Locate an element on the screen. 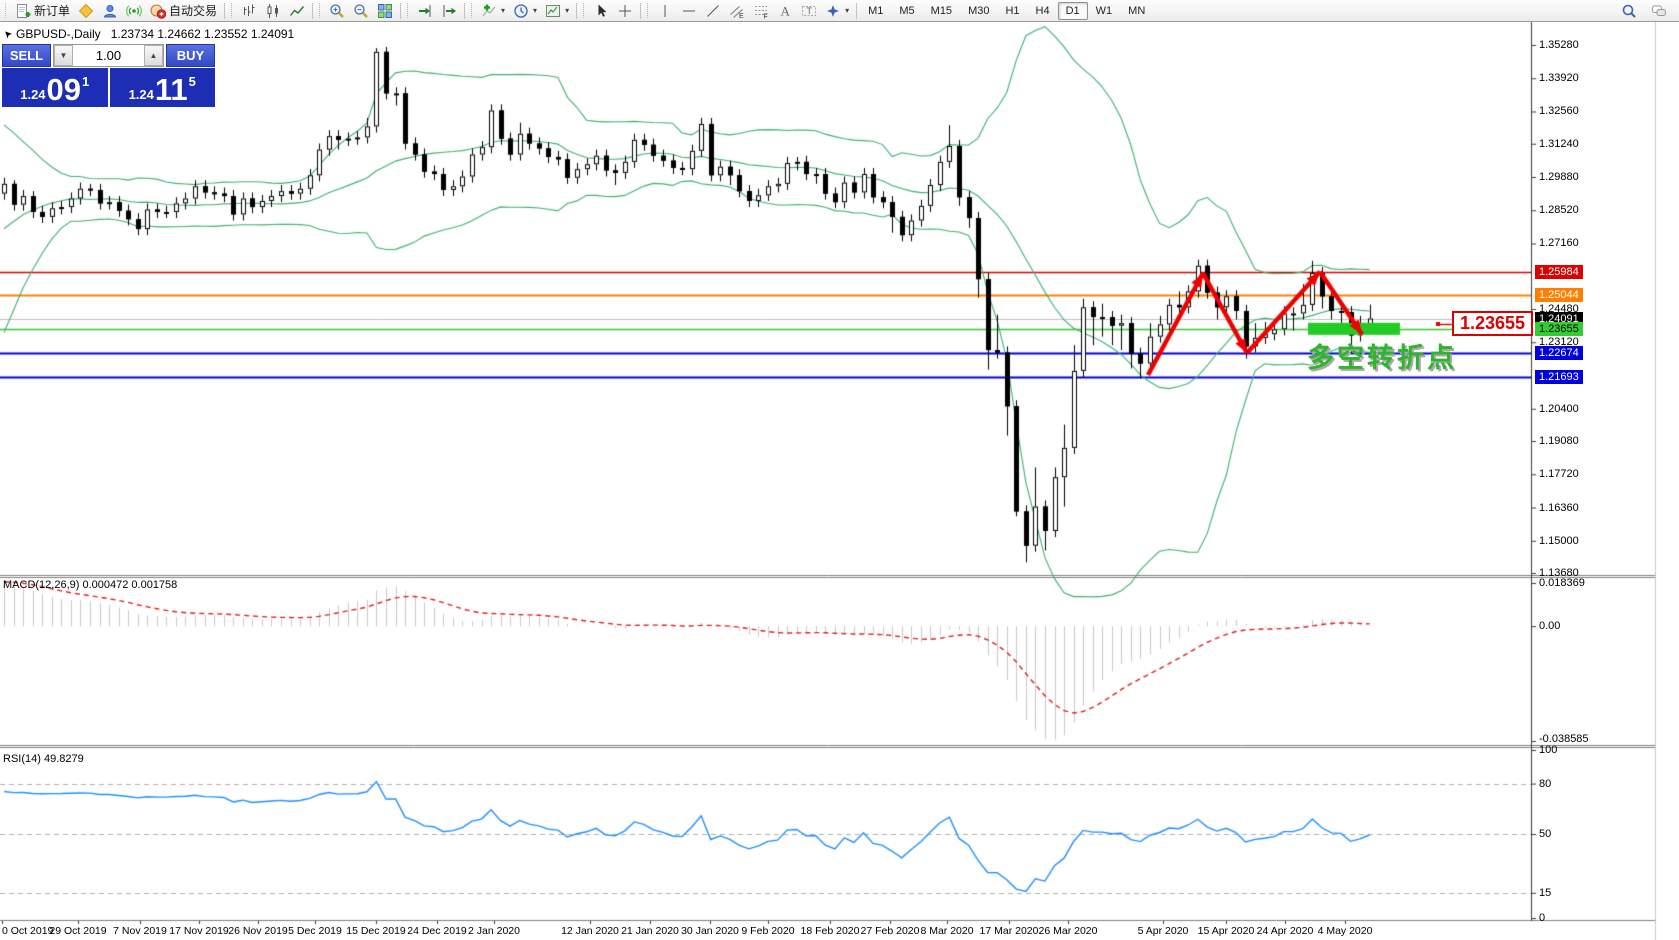 The width and height of the screenshot is (1679, 940). price-tick: 1.35280 is located at coordinates (1559, 44).